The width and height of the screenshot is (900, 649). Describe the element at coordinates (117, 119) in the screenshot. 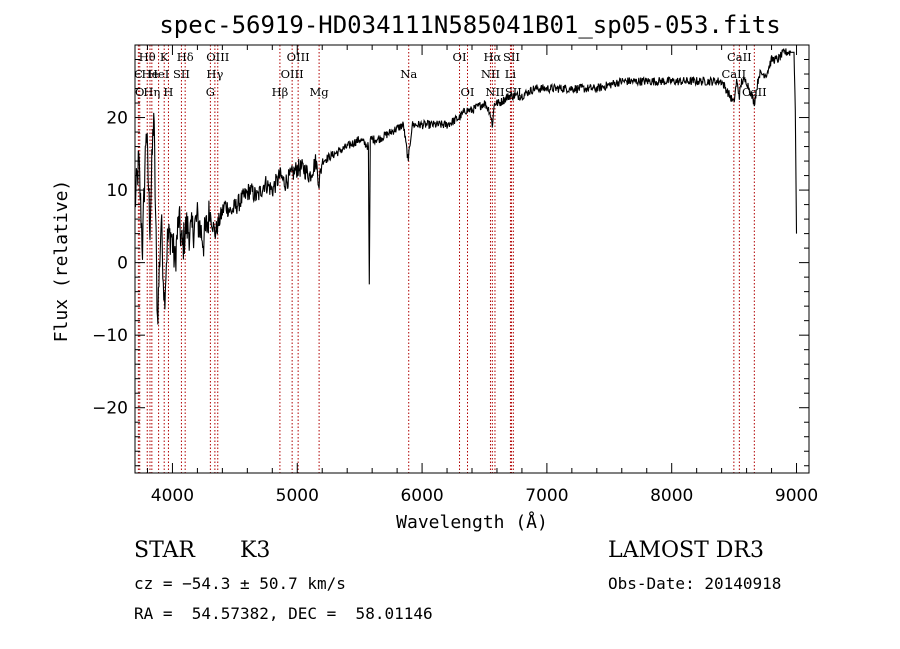

I see `y-tick-label: 20` at that location.